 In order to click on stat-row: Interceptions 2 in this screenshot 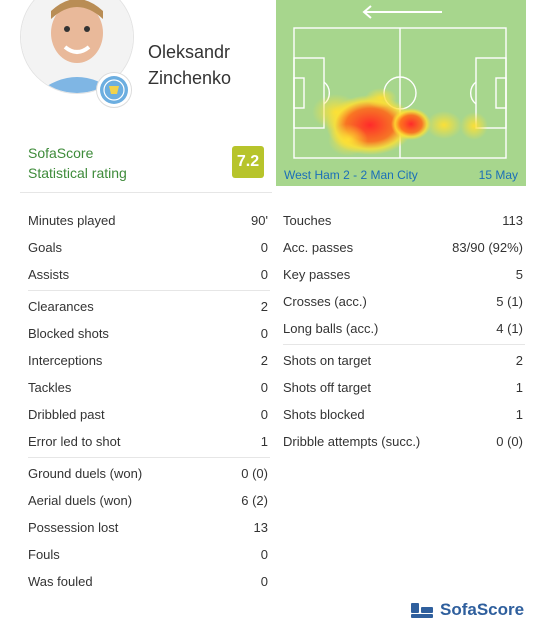, I will do `click(148, 360)`.